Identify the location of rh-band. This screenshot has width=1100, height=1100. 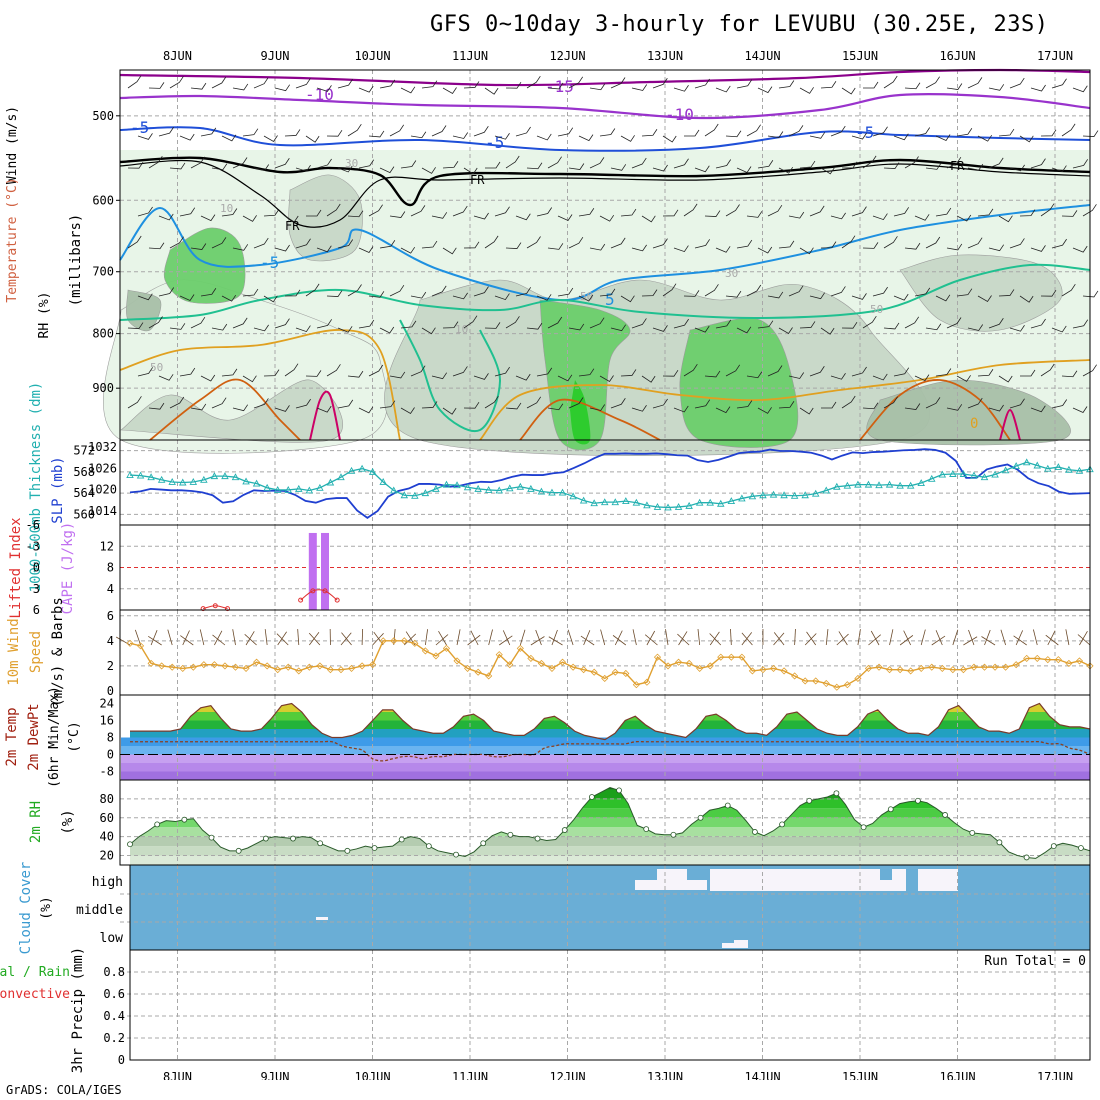
(610, 794).